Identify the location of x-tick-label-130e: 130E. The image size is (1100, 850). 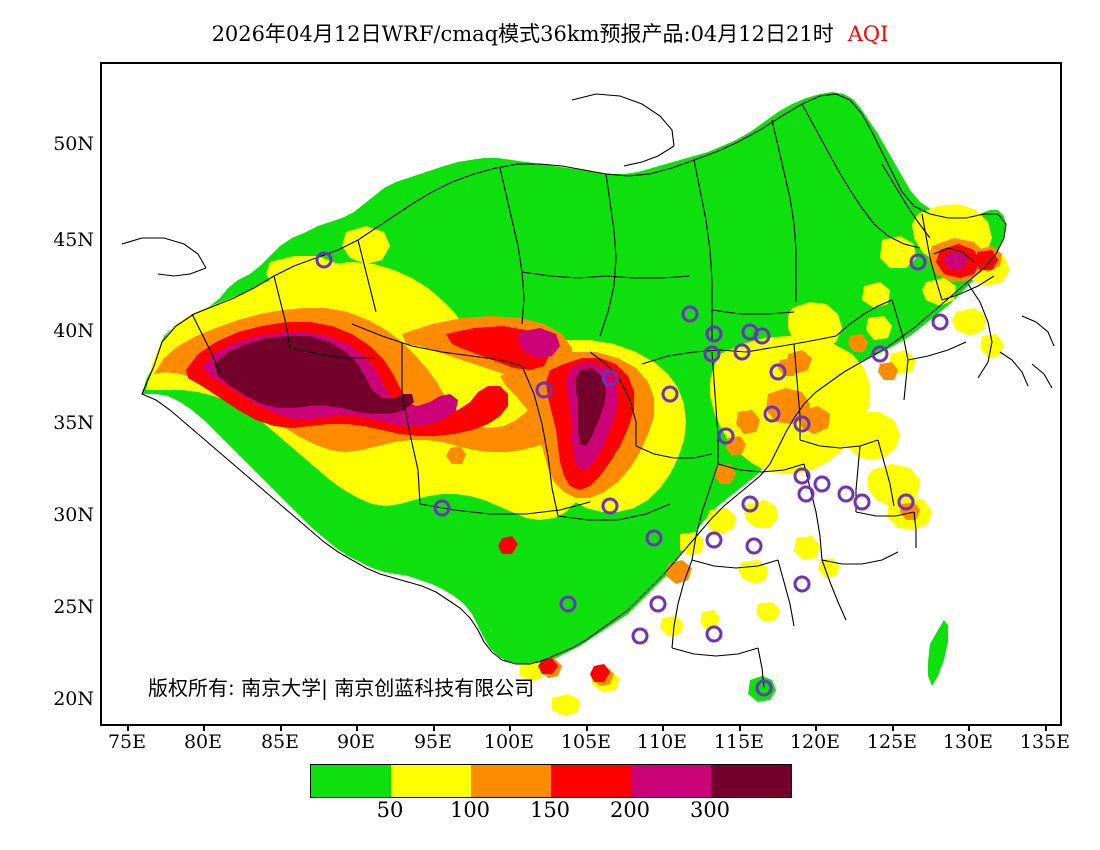
(968, 742).